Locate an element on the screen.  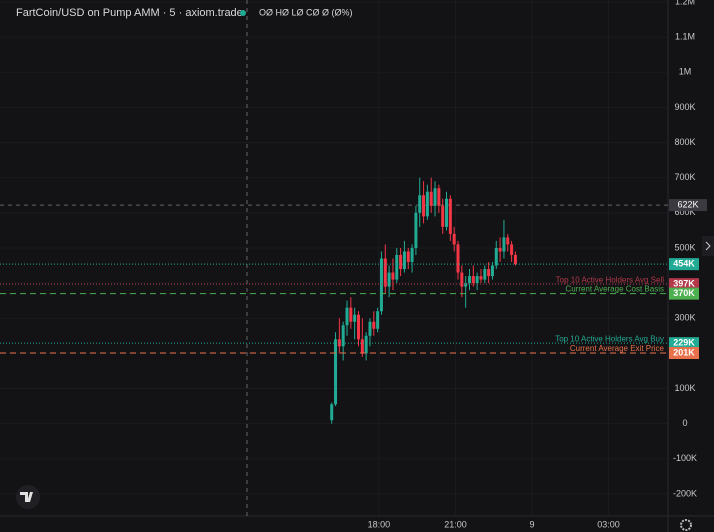
price-label: 201K is located at coordinates (684, 352).